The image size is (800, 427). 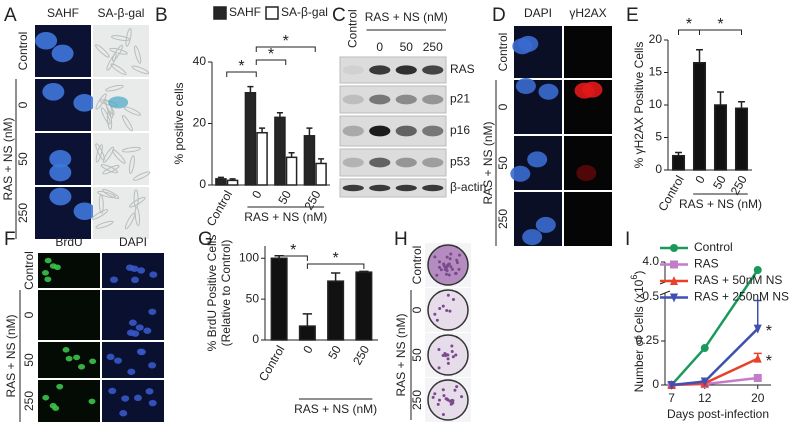 I want to click on group-label: RAS + NS (nM), so click(x=285, y=217).